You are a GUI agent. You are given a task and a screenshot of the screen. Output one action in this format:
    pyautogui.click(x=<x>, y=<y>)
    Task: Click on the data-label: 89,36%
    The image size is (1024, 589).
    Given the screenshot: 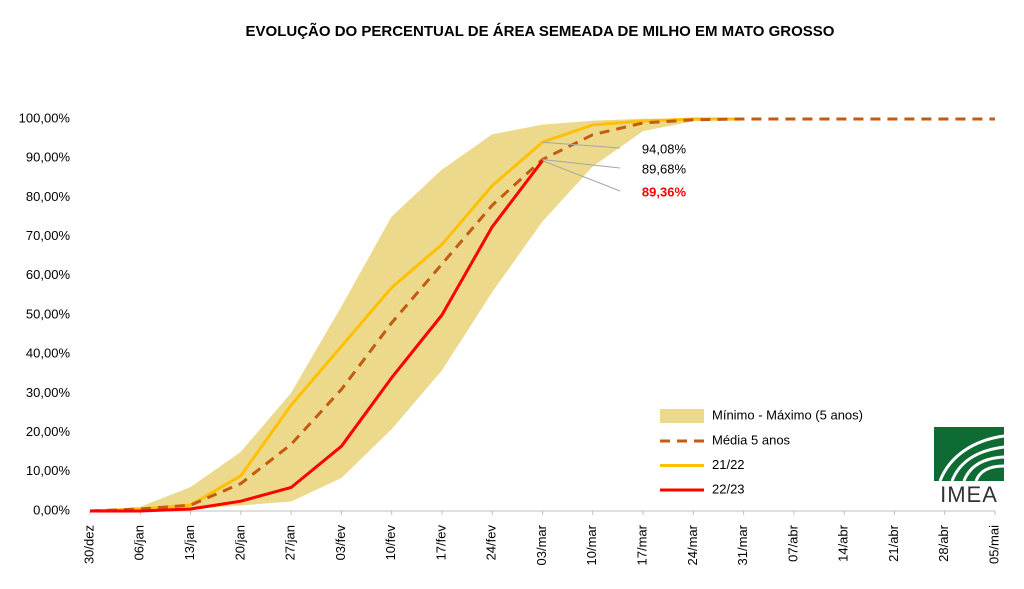 What is the action you would take?
    pyautogui.click(x=664, y=191)
    